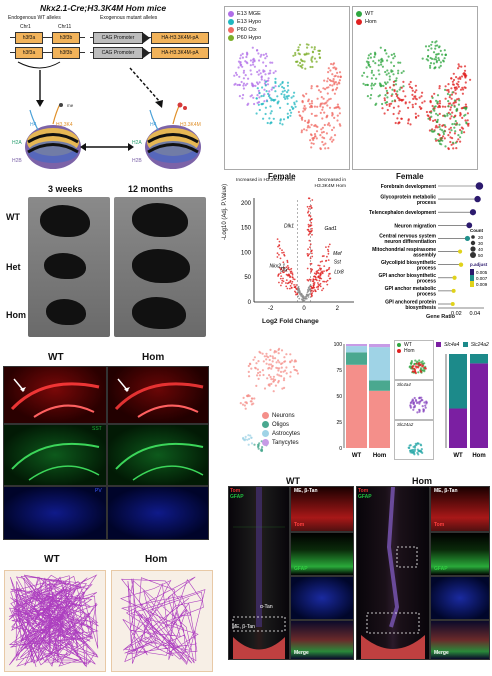  What do you see at coordinates (163, 620) in the screenshot?
I see `track-path` at bounding box center [163, 620].